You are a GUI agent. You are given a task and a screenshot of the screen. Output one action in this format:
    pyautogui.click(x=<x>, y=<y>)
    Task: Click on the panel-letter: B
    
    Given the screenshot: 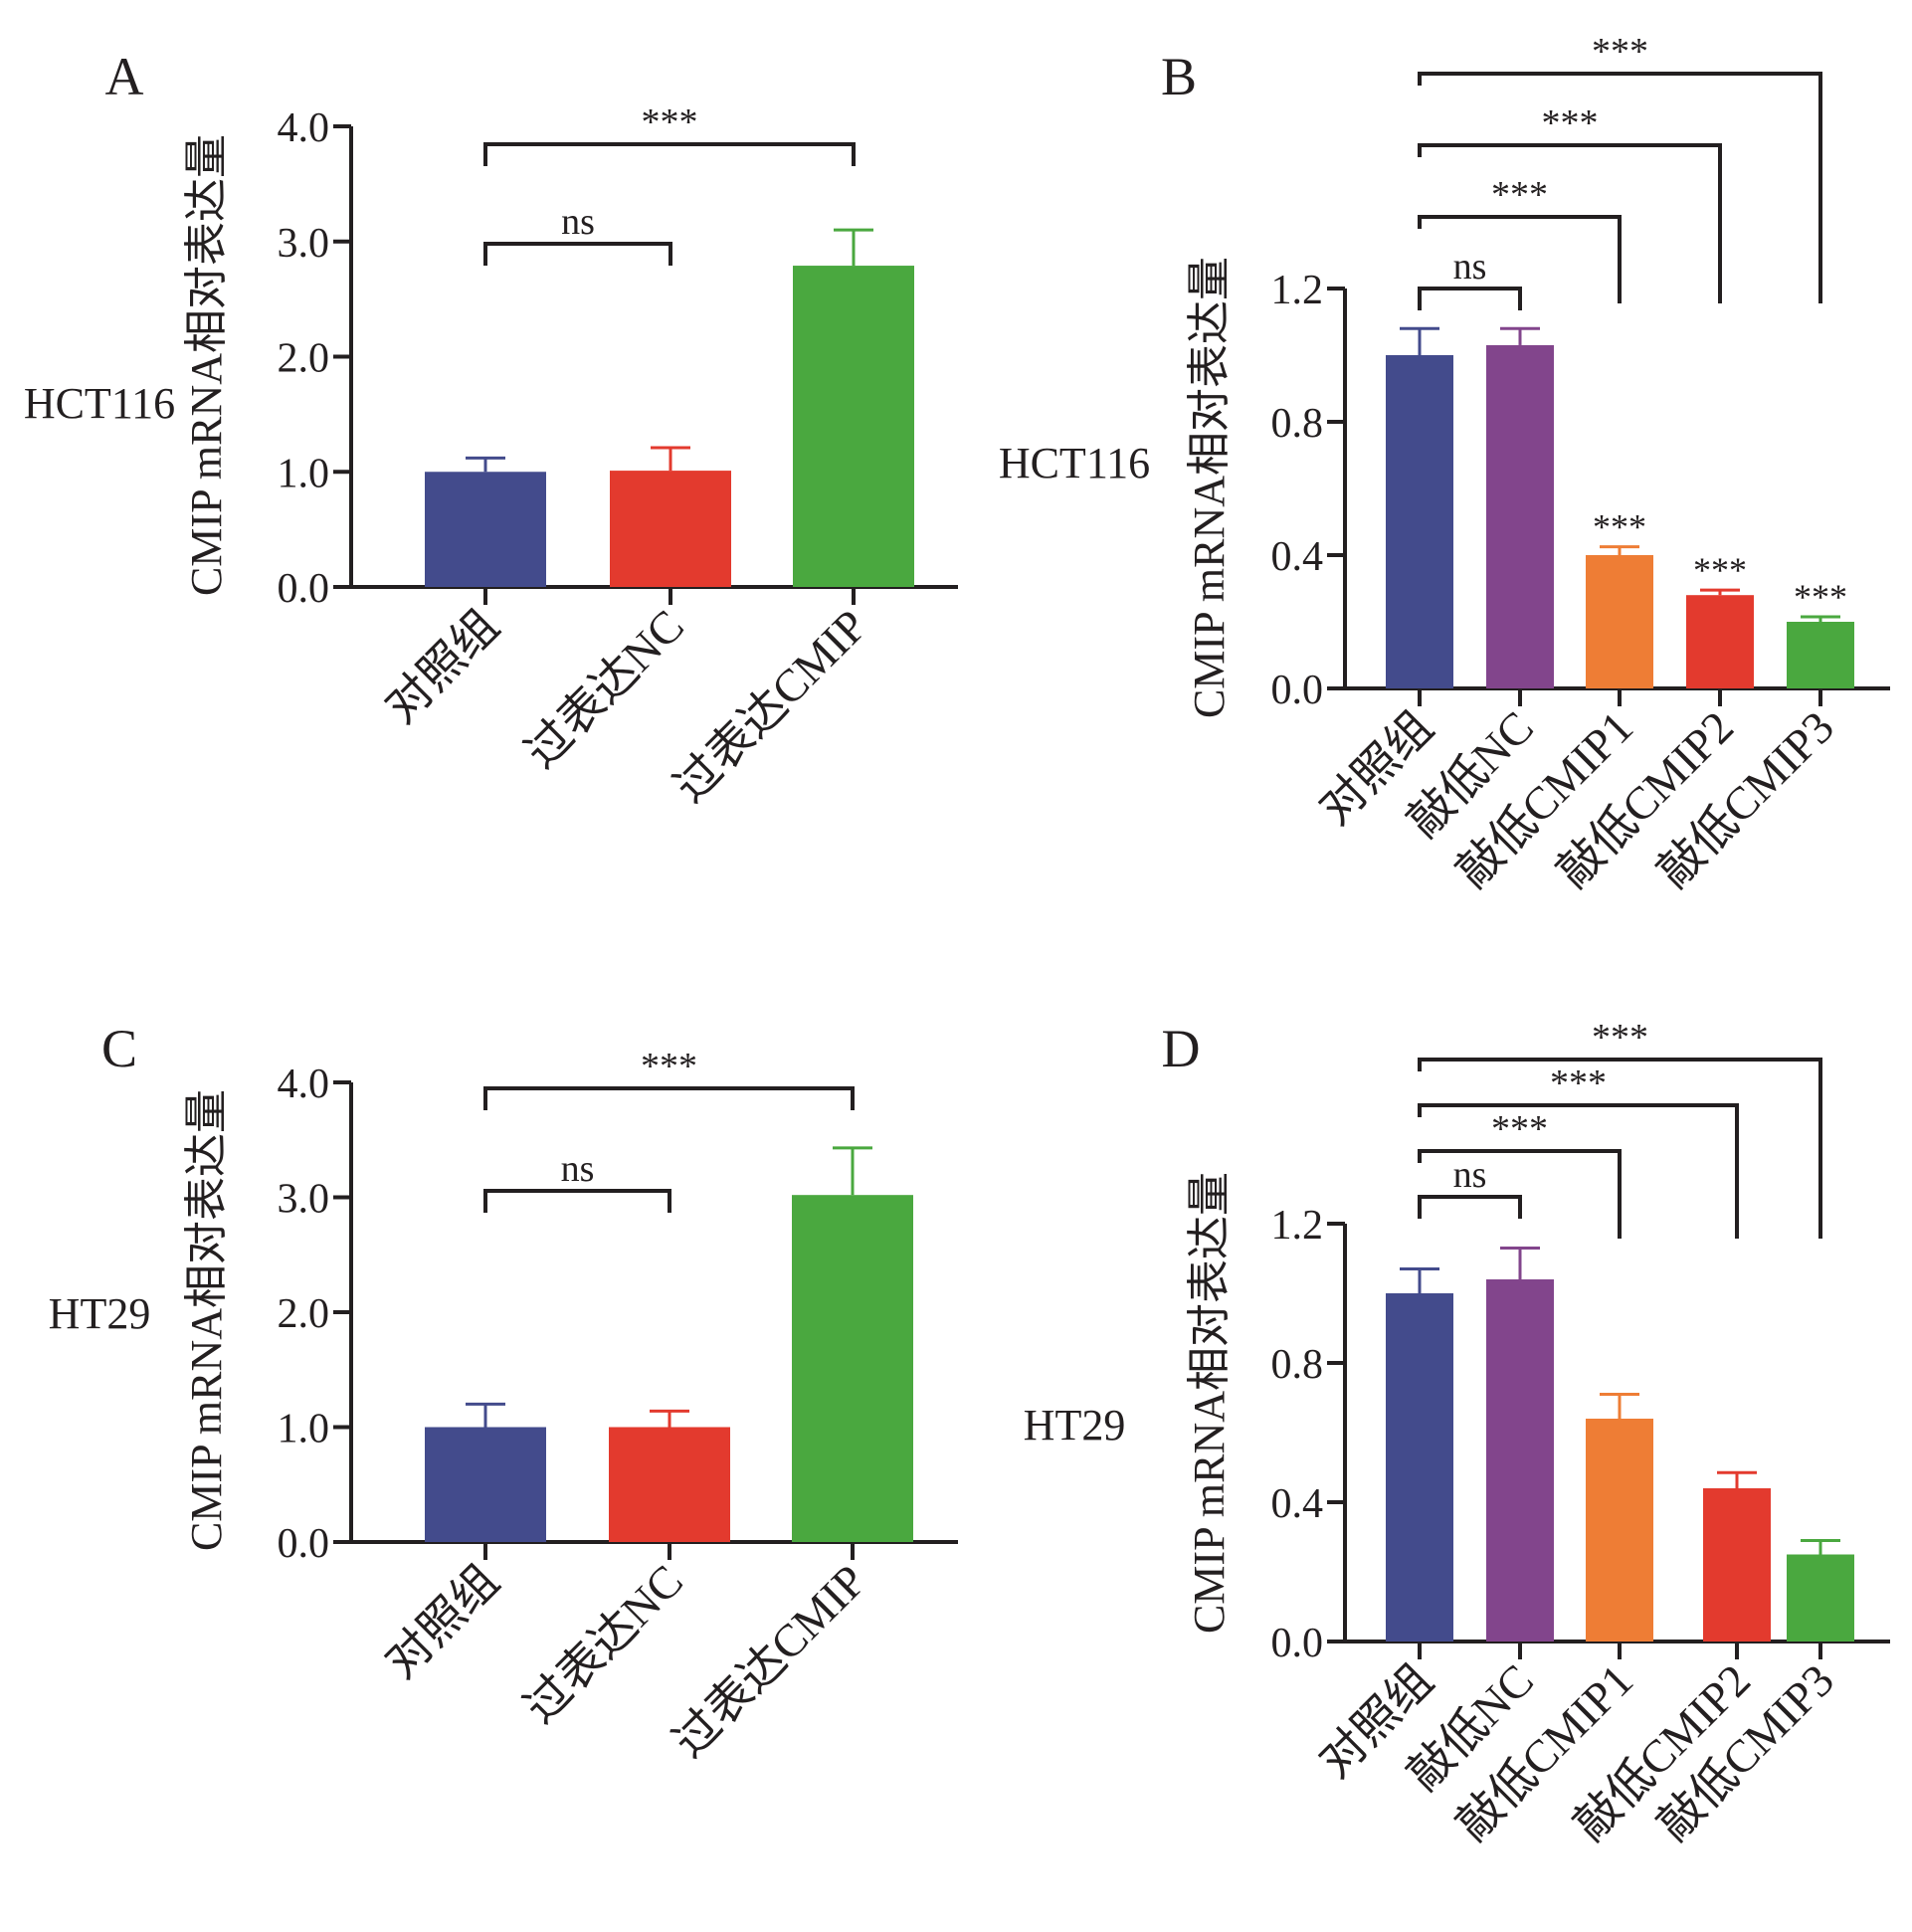 What is the action you would take?
    pyautogui.click(x=1179, y=76)
    